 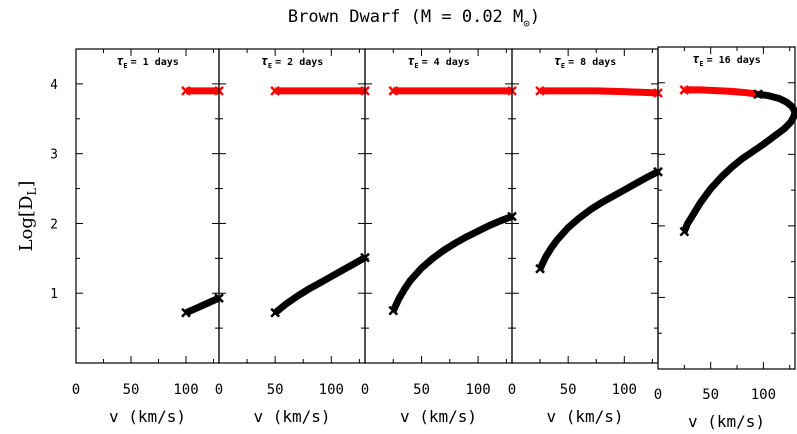 I want to click on panel-label: τE = 4 days, so click(x=438, y=62).